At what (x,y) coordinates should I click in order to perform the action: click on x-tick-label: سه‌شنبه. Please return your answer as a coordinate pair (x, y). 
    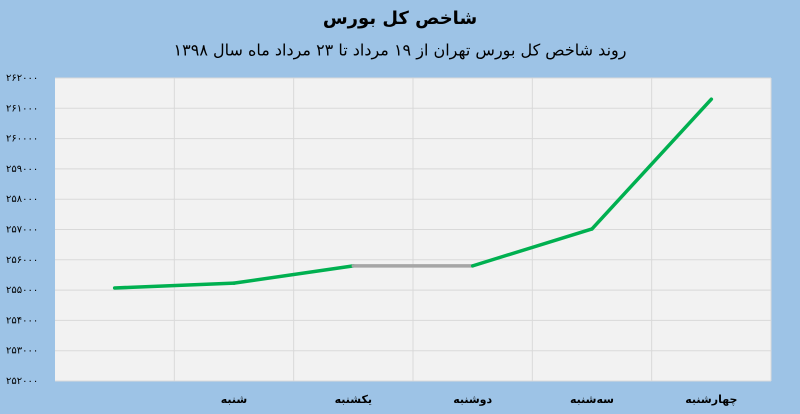
    Looking at the image, I should click on (592, 399).